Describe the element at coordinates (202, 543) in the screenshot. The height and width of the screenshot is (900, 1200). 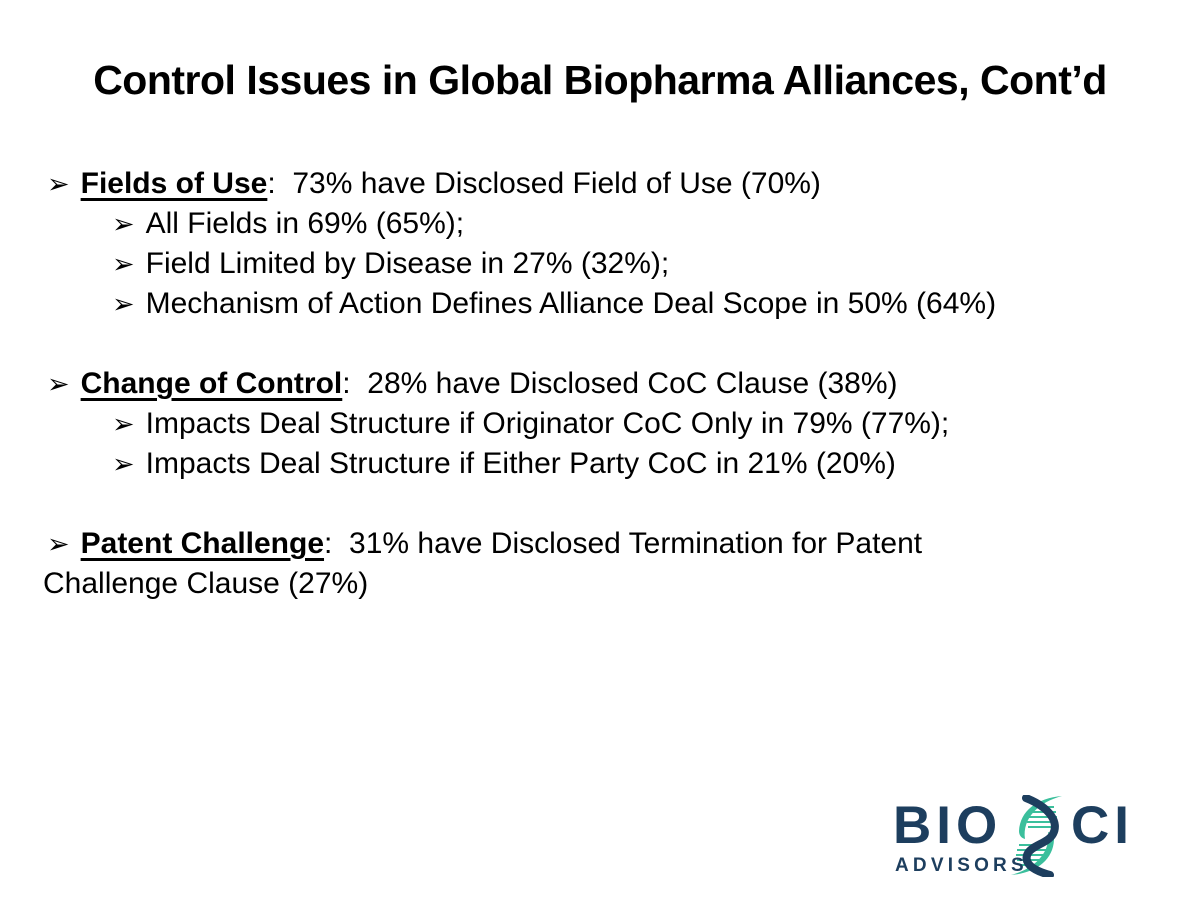
I see `term-patent-challenge: Patent Challenge` at that location.